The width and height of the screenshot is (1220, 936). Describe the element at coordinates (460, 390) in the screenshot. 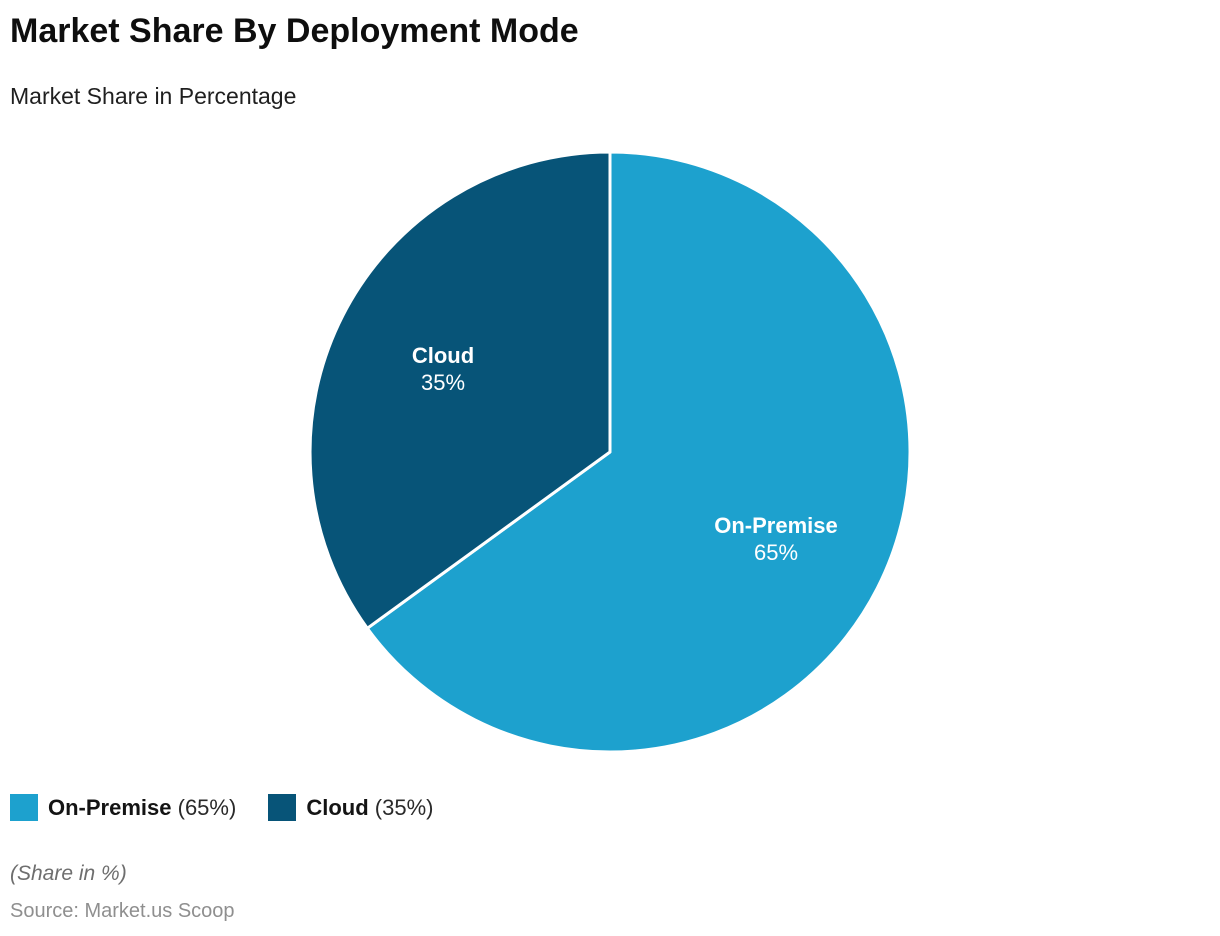

I see `pie-slice-cloud` at that location.